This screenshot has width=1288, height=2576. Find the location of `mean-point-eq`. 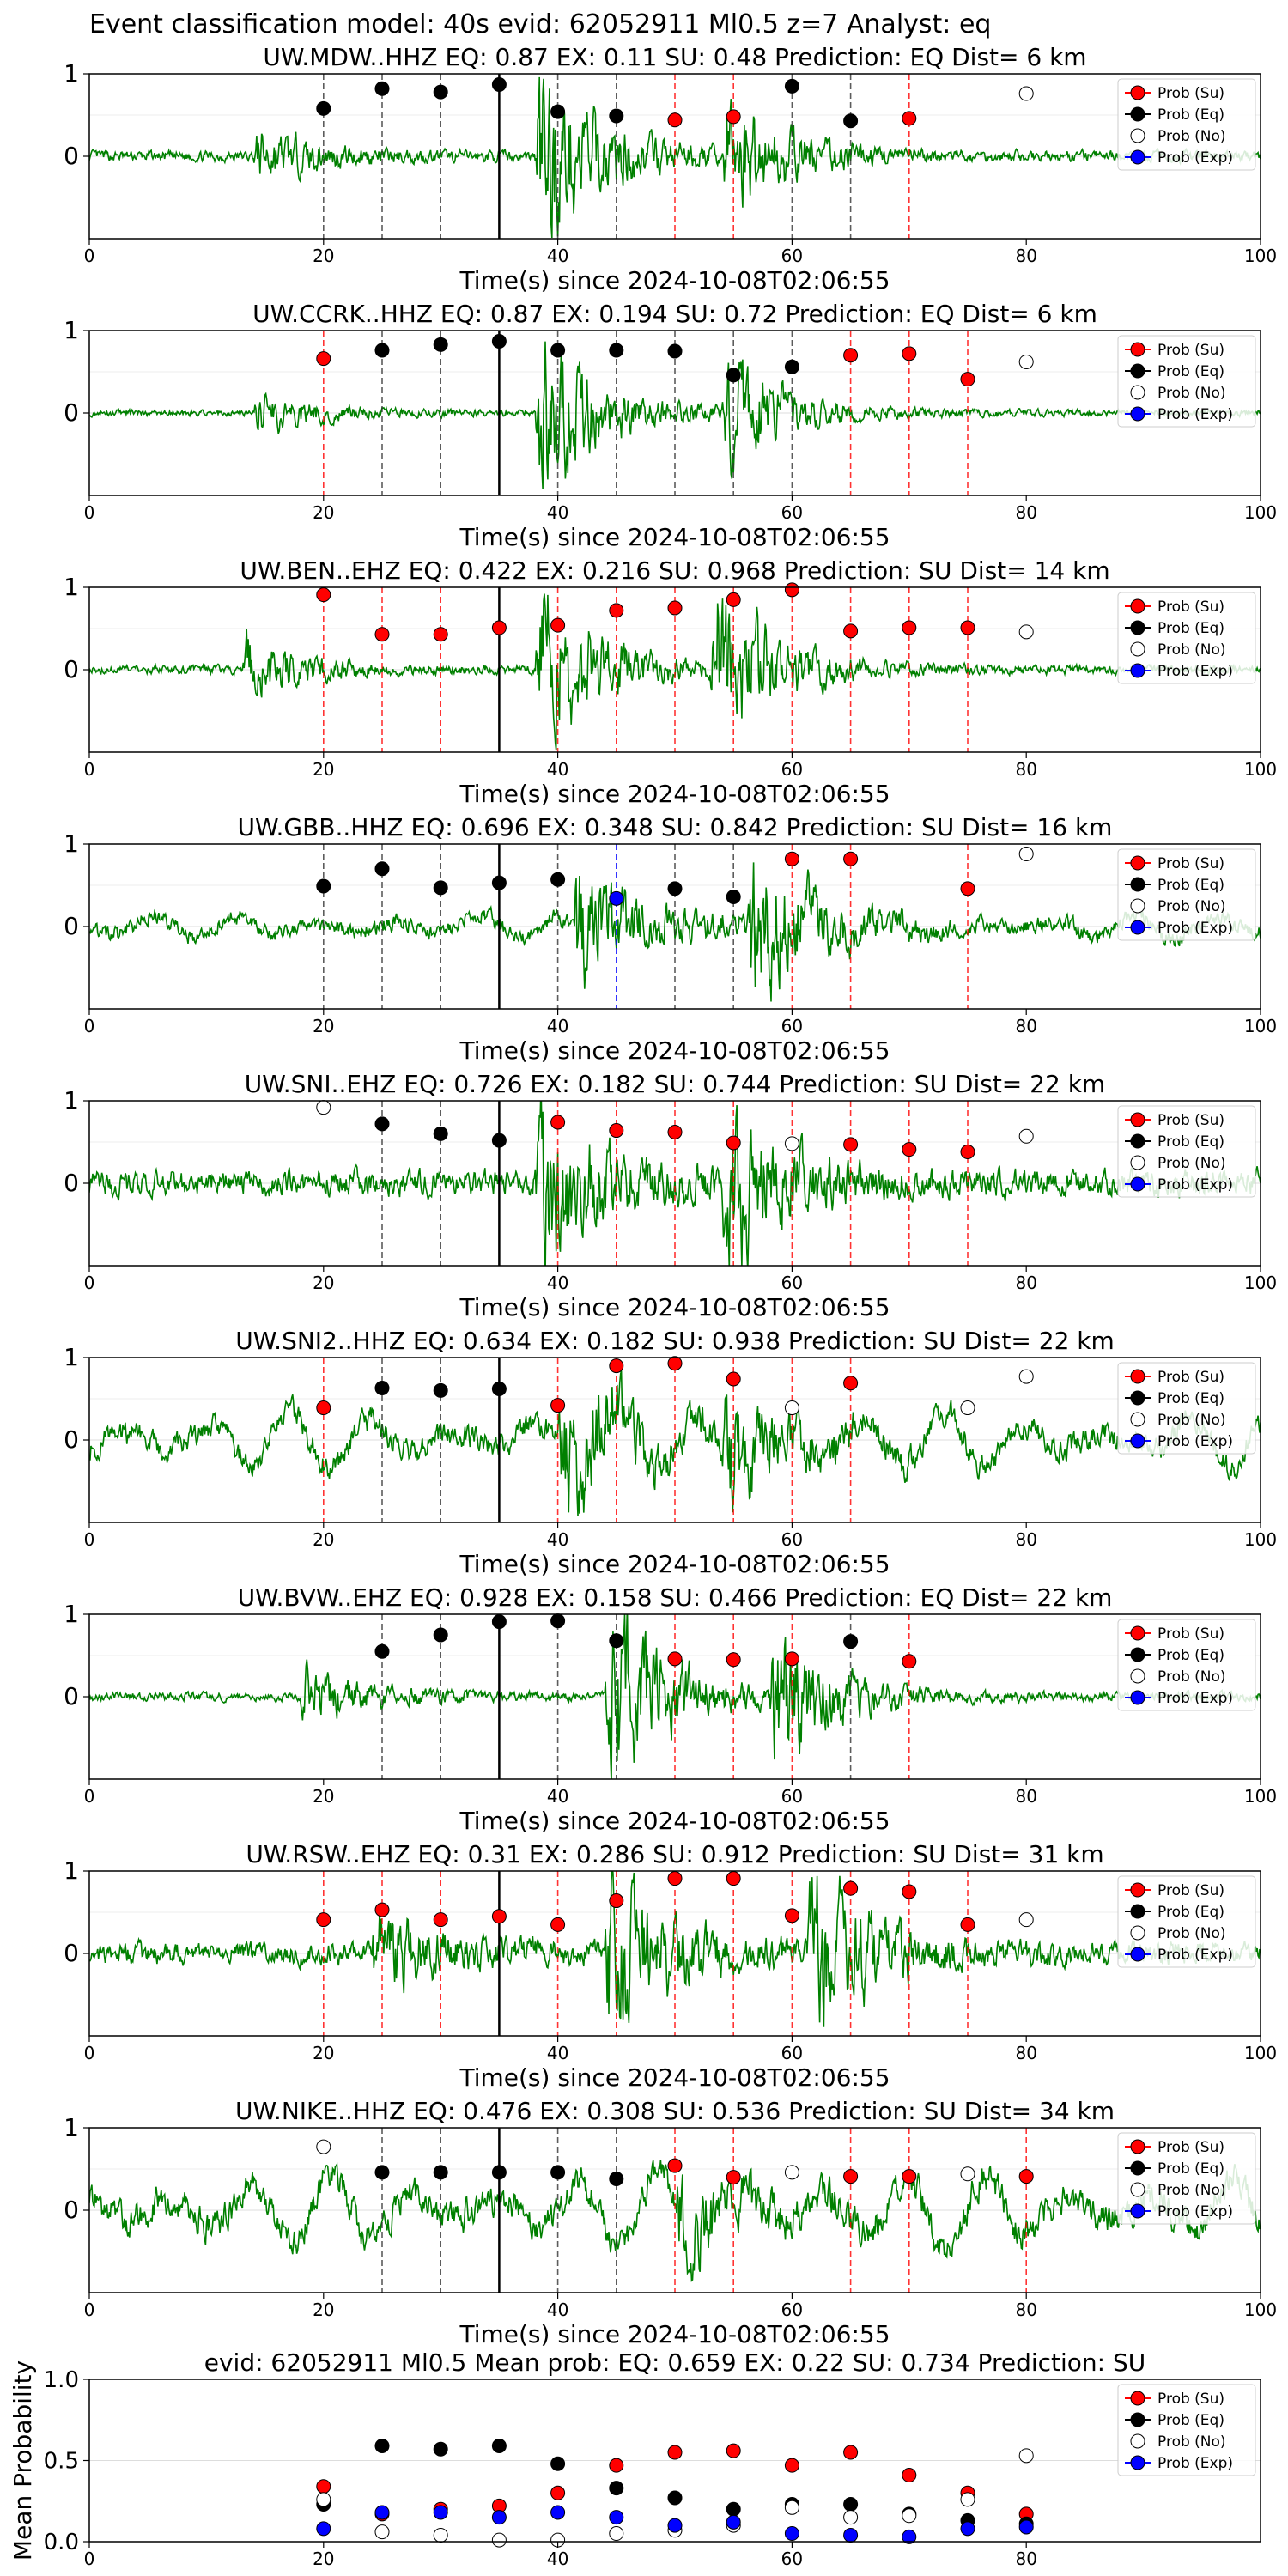

mean-point-eq is located at coordinates (441, 2449).